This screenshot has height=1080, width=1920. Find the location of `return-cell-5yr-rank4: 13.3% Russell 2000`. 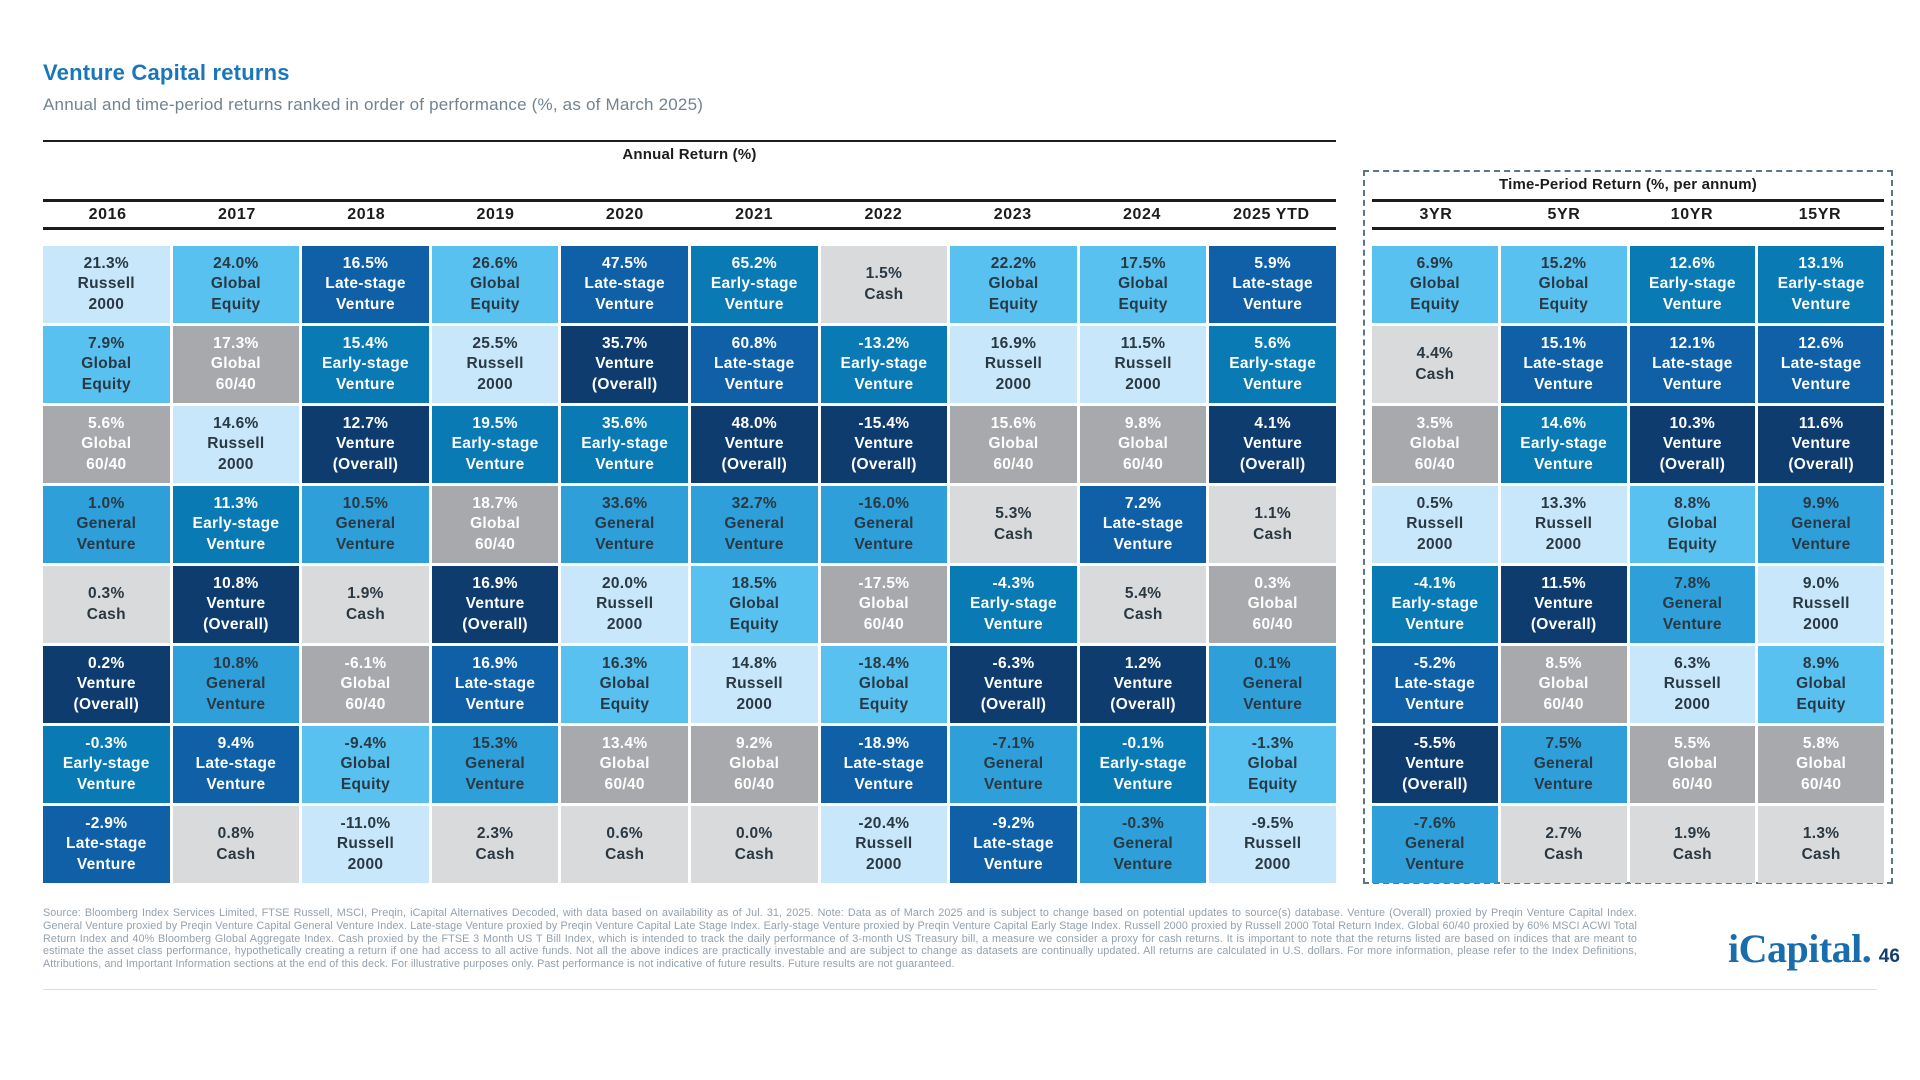

return-cell-5yr-rank4: 13.3% Russell 2000 is located at coordinates (1563, 524).